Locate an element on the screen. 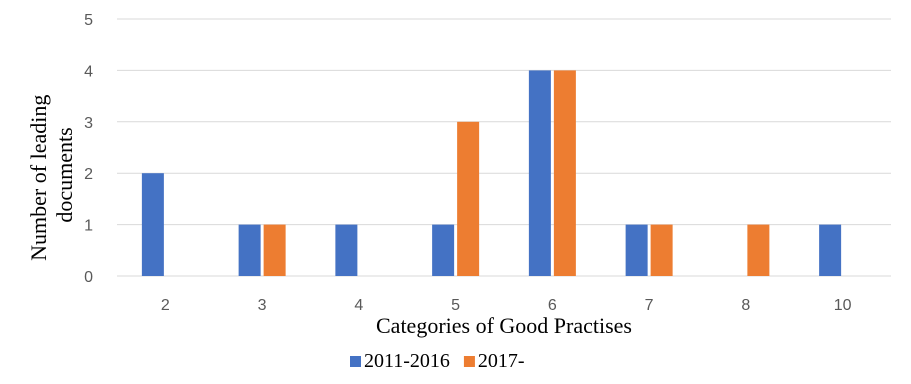 This screenshot has width=911, height=384. x-axis-ticks: 2 3 4 5 6 7 8 10 is located at coordinates (506, 305).